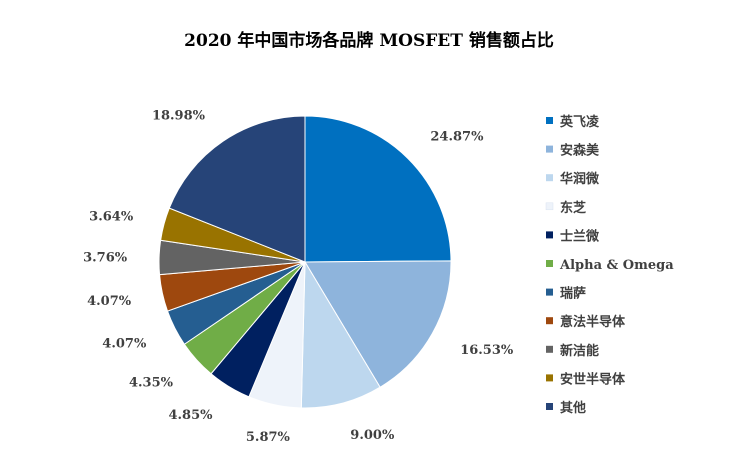 This screenshot has height=452, width=738. Describe the element at coordinates (124, 344) in the screenshot. I see `data-label-6: 4.07%` at that location.